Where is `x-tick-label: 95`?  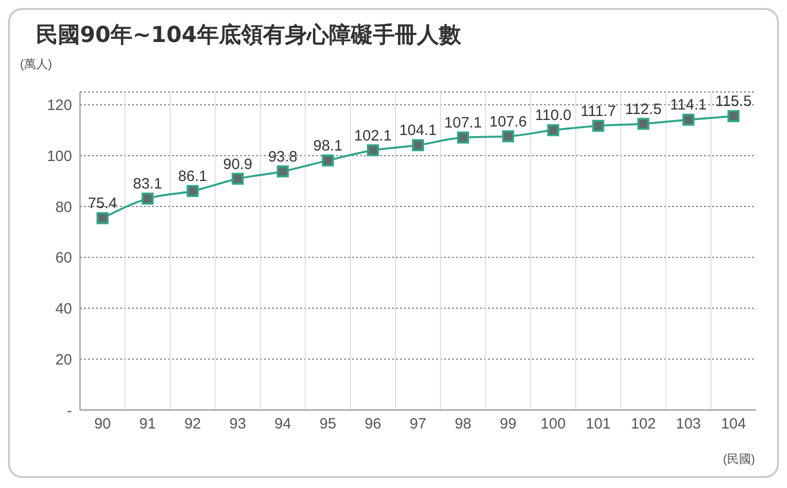 x-tick-label: 95 is located at coordinates (328, 424).